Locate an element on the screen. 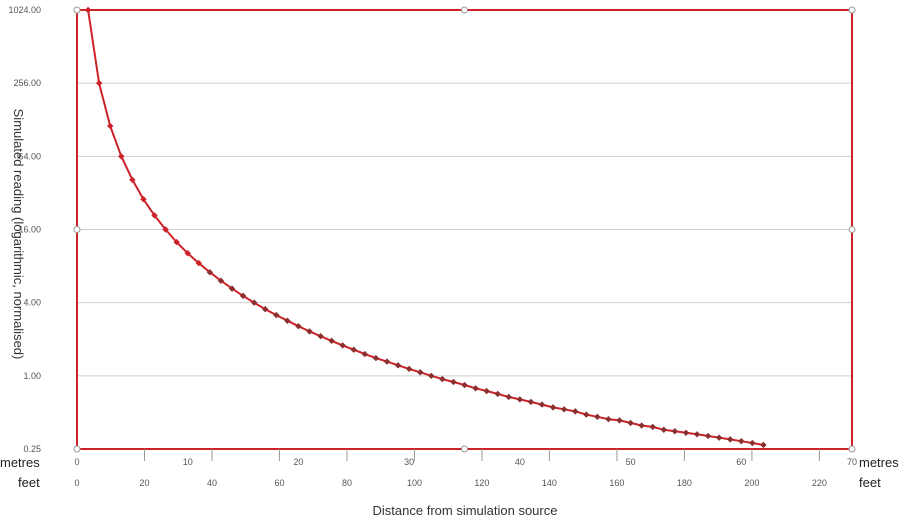 This screenshot has width=900, height=516. y-tick-label: 16.00 is located at coordinates (29, 230).